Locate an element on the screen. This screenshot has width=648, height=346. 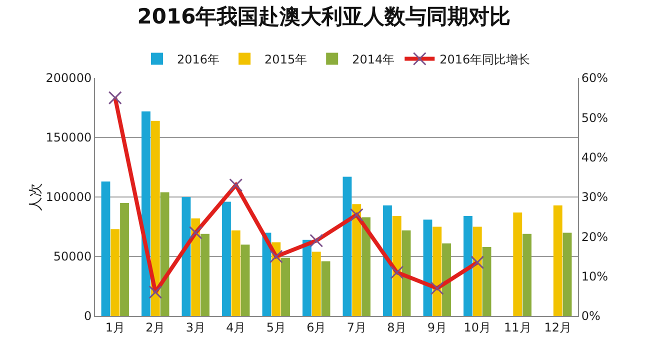
y-axis-title: 人次 is located at coordinates (36, 197).